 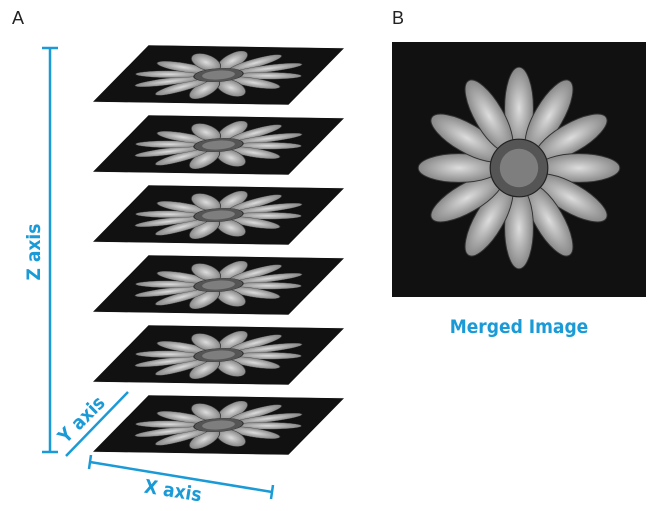 I want to click on axis-label: Z axis, so click(x=34, y=252).